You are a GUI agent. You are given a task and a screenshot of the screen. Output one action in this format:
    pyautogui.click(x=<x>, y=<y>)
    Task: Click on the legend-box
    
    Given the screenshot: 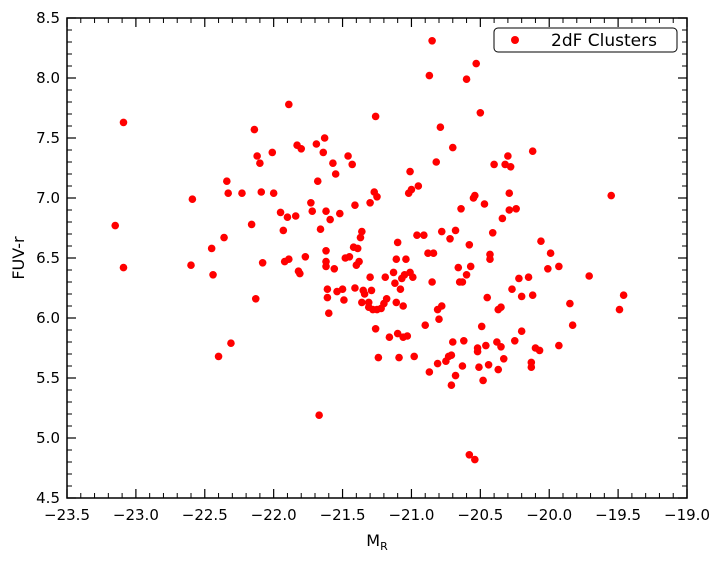 What is the action you would take?
    pyautogui.click(x=585, y=40)
    